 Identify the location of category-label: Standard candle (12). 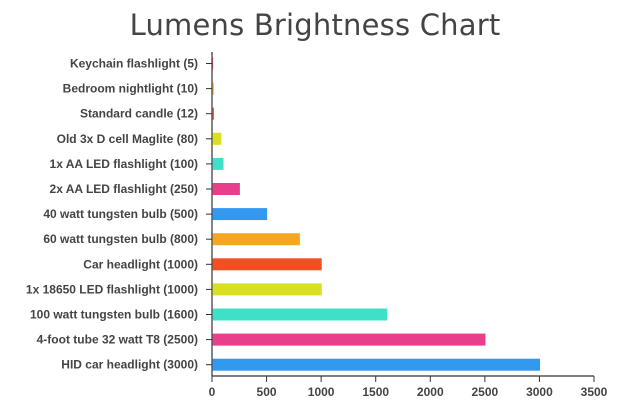
(139, 114).